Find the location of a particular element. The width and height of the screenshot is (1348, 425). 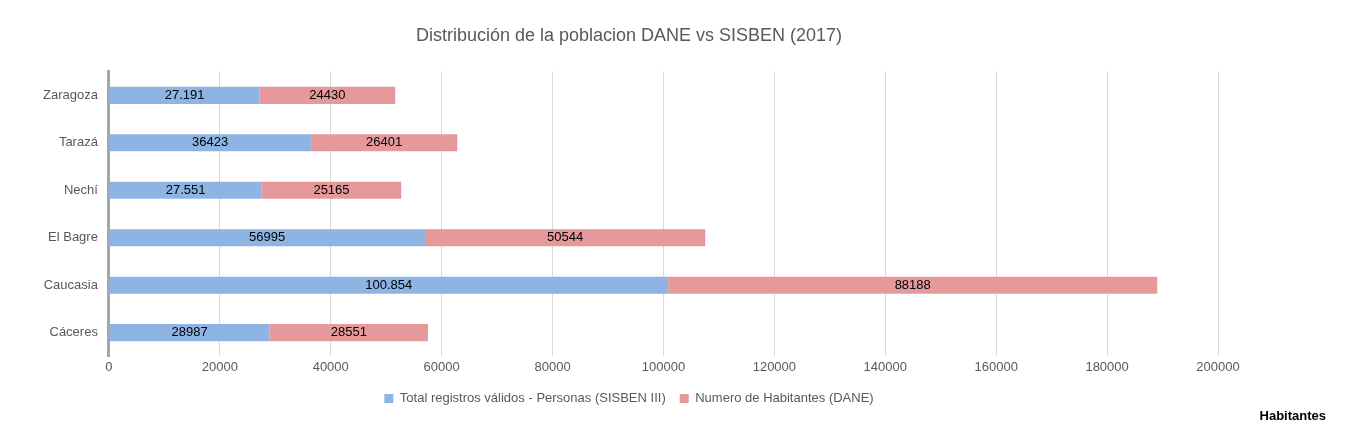

x-tick-label: 140000 is located at coordinates (885, 366).